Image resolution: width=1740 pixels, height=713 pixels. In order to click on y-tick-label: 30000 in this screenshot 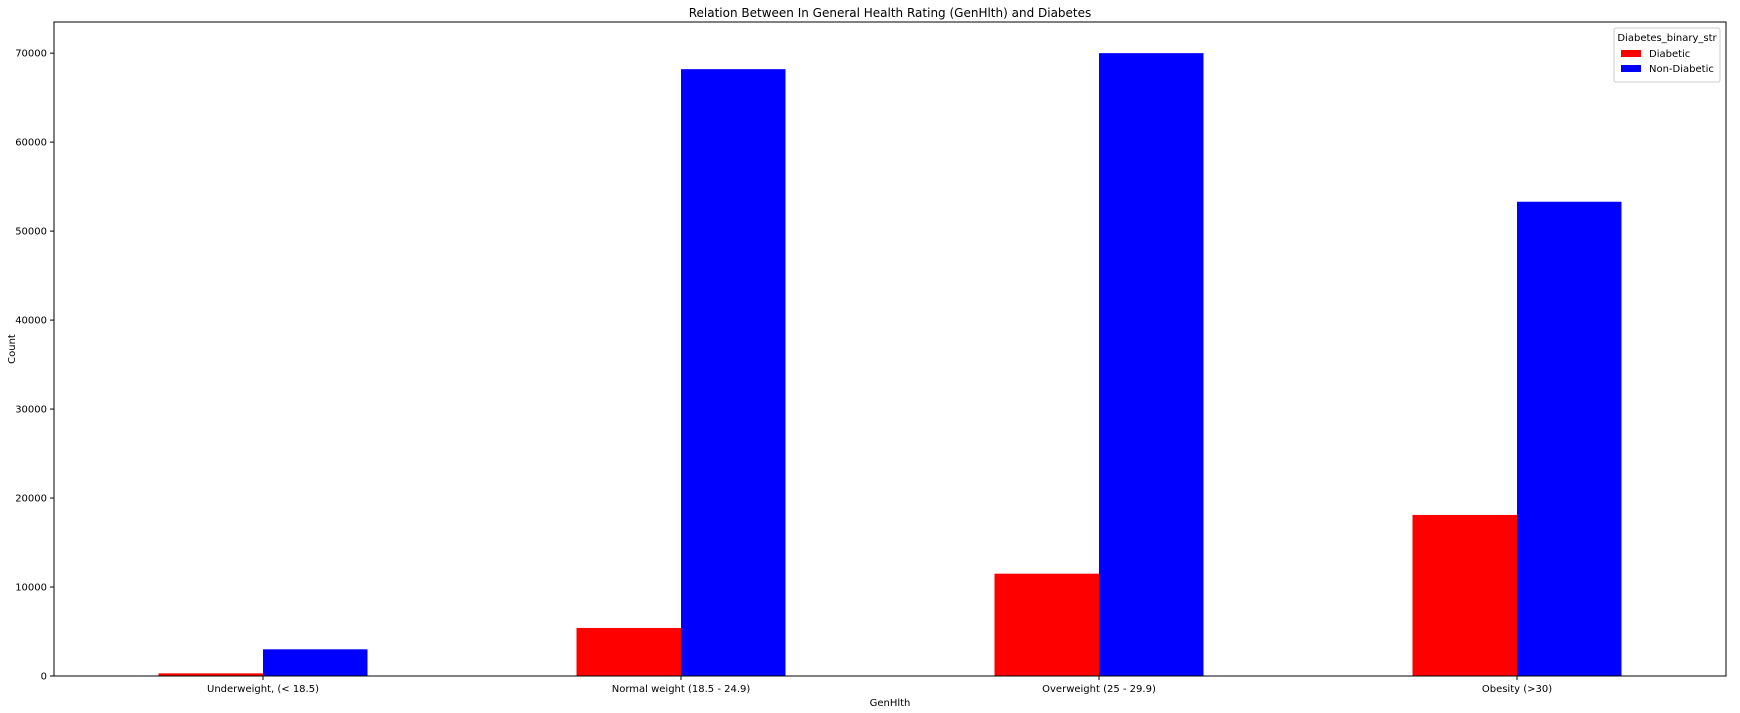, I will do `click(31, 410)`.